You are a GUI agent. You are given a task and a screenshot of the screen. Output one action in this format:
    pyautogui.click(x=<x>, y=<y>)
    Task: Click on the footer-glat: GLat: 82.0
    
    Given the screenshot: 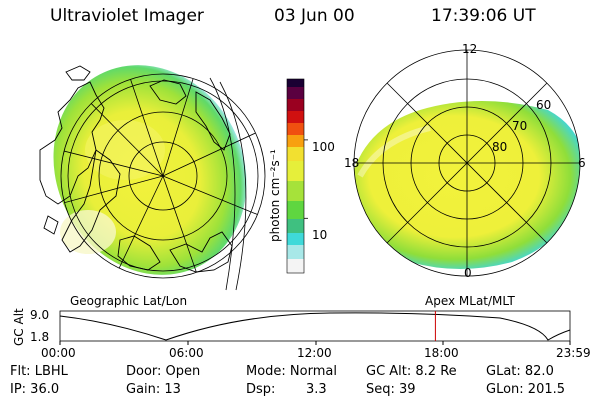 What is the action you would take?
    pyautogui.click(x=520, y=371)
    